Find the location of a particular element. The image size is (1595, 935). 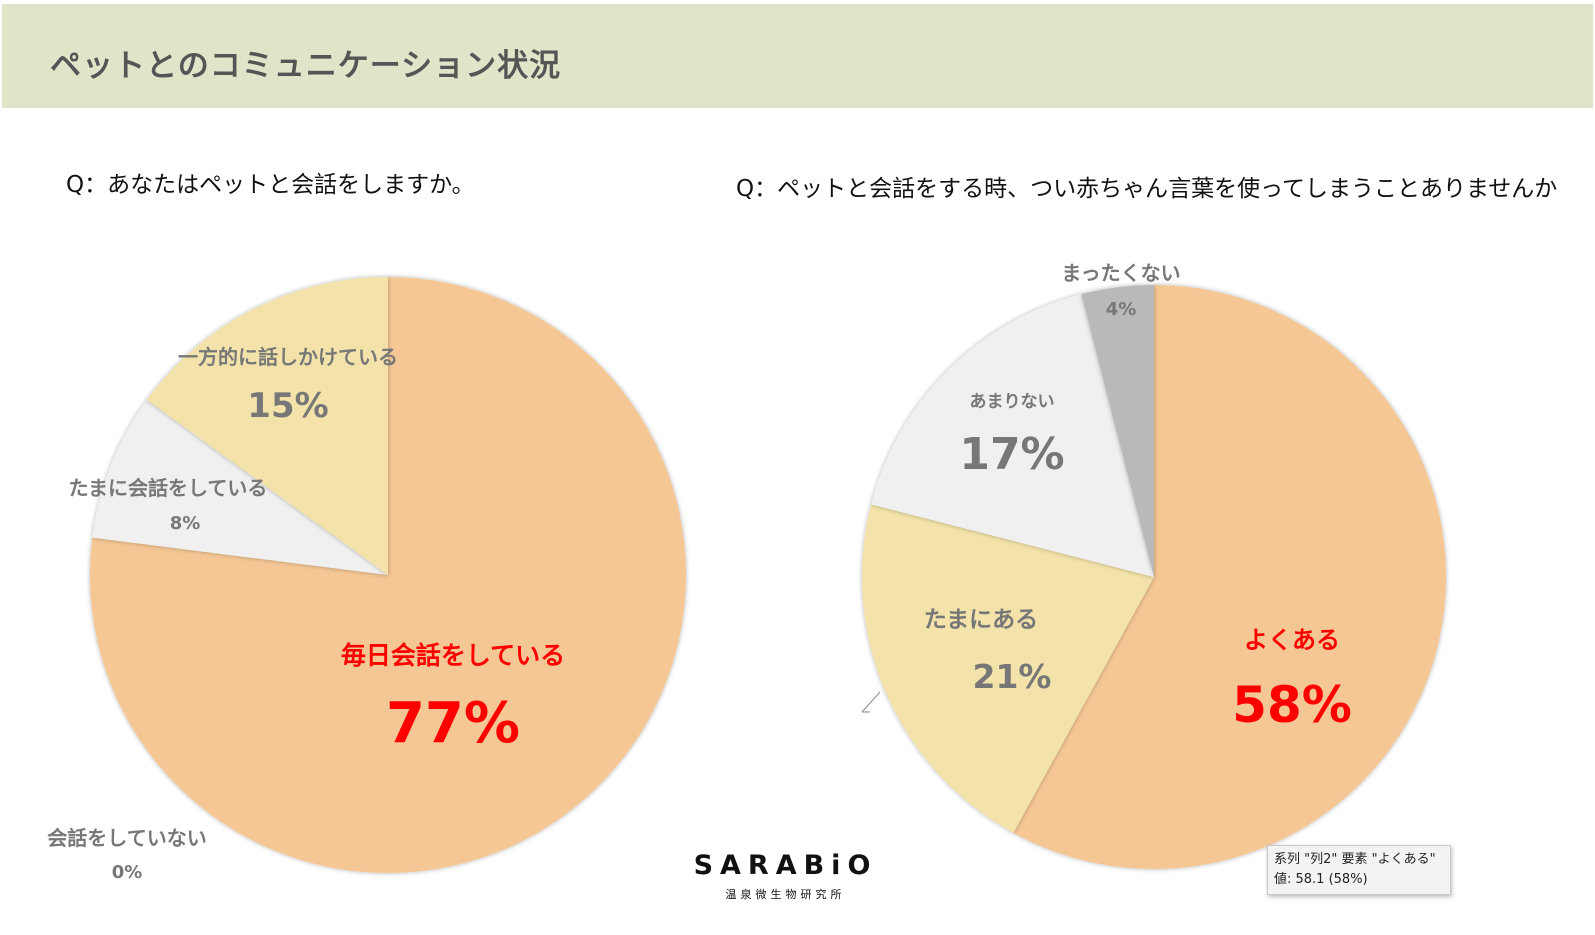

page-title: ペットとのコミュニケーション状況 is located at coordinates (306, 66).